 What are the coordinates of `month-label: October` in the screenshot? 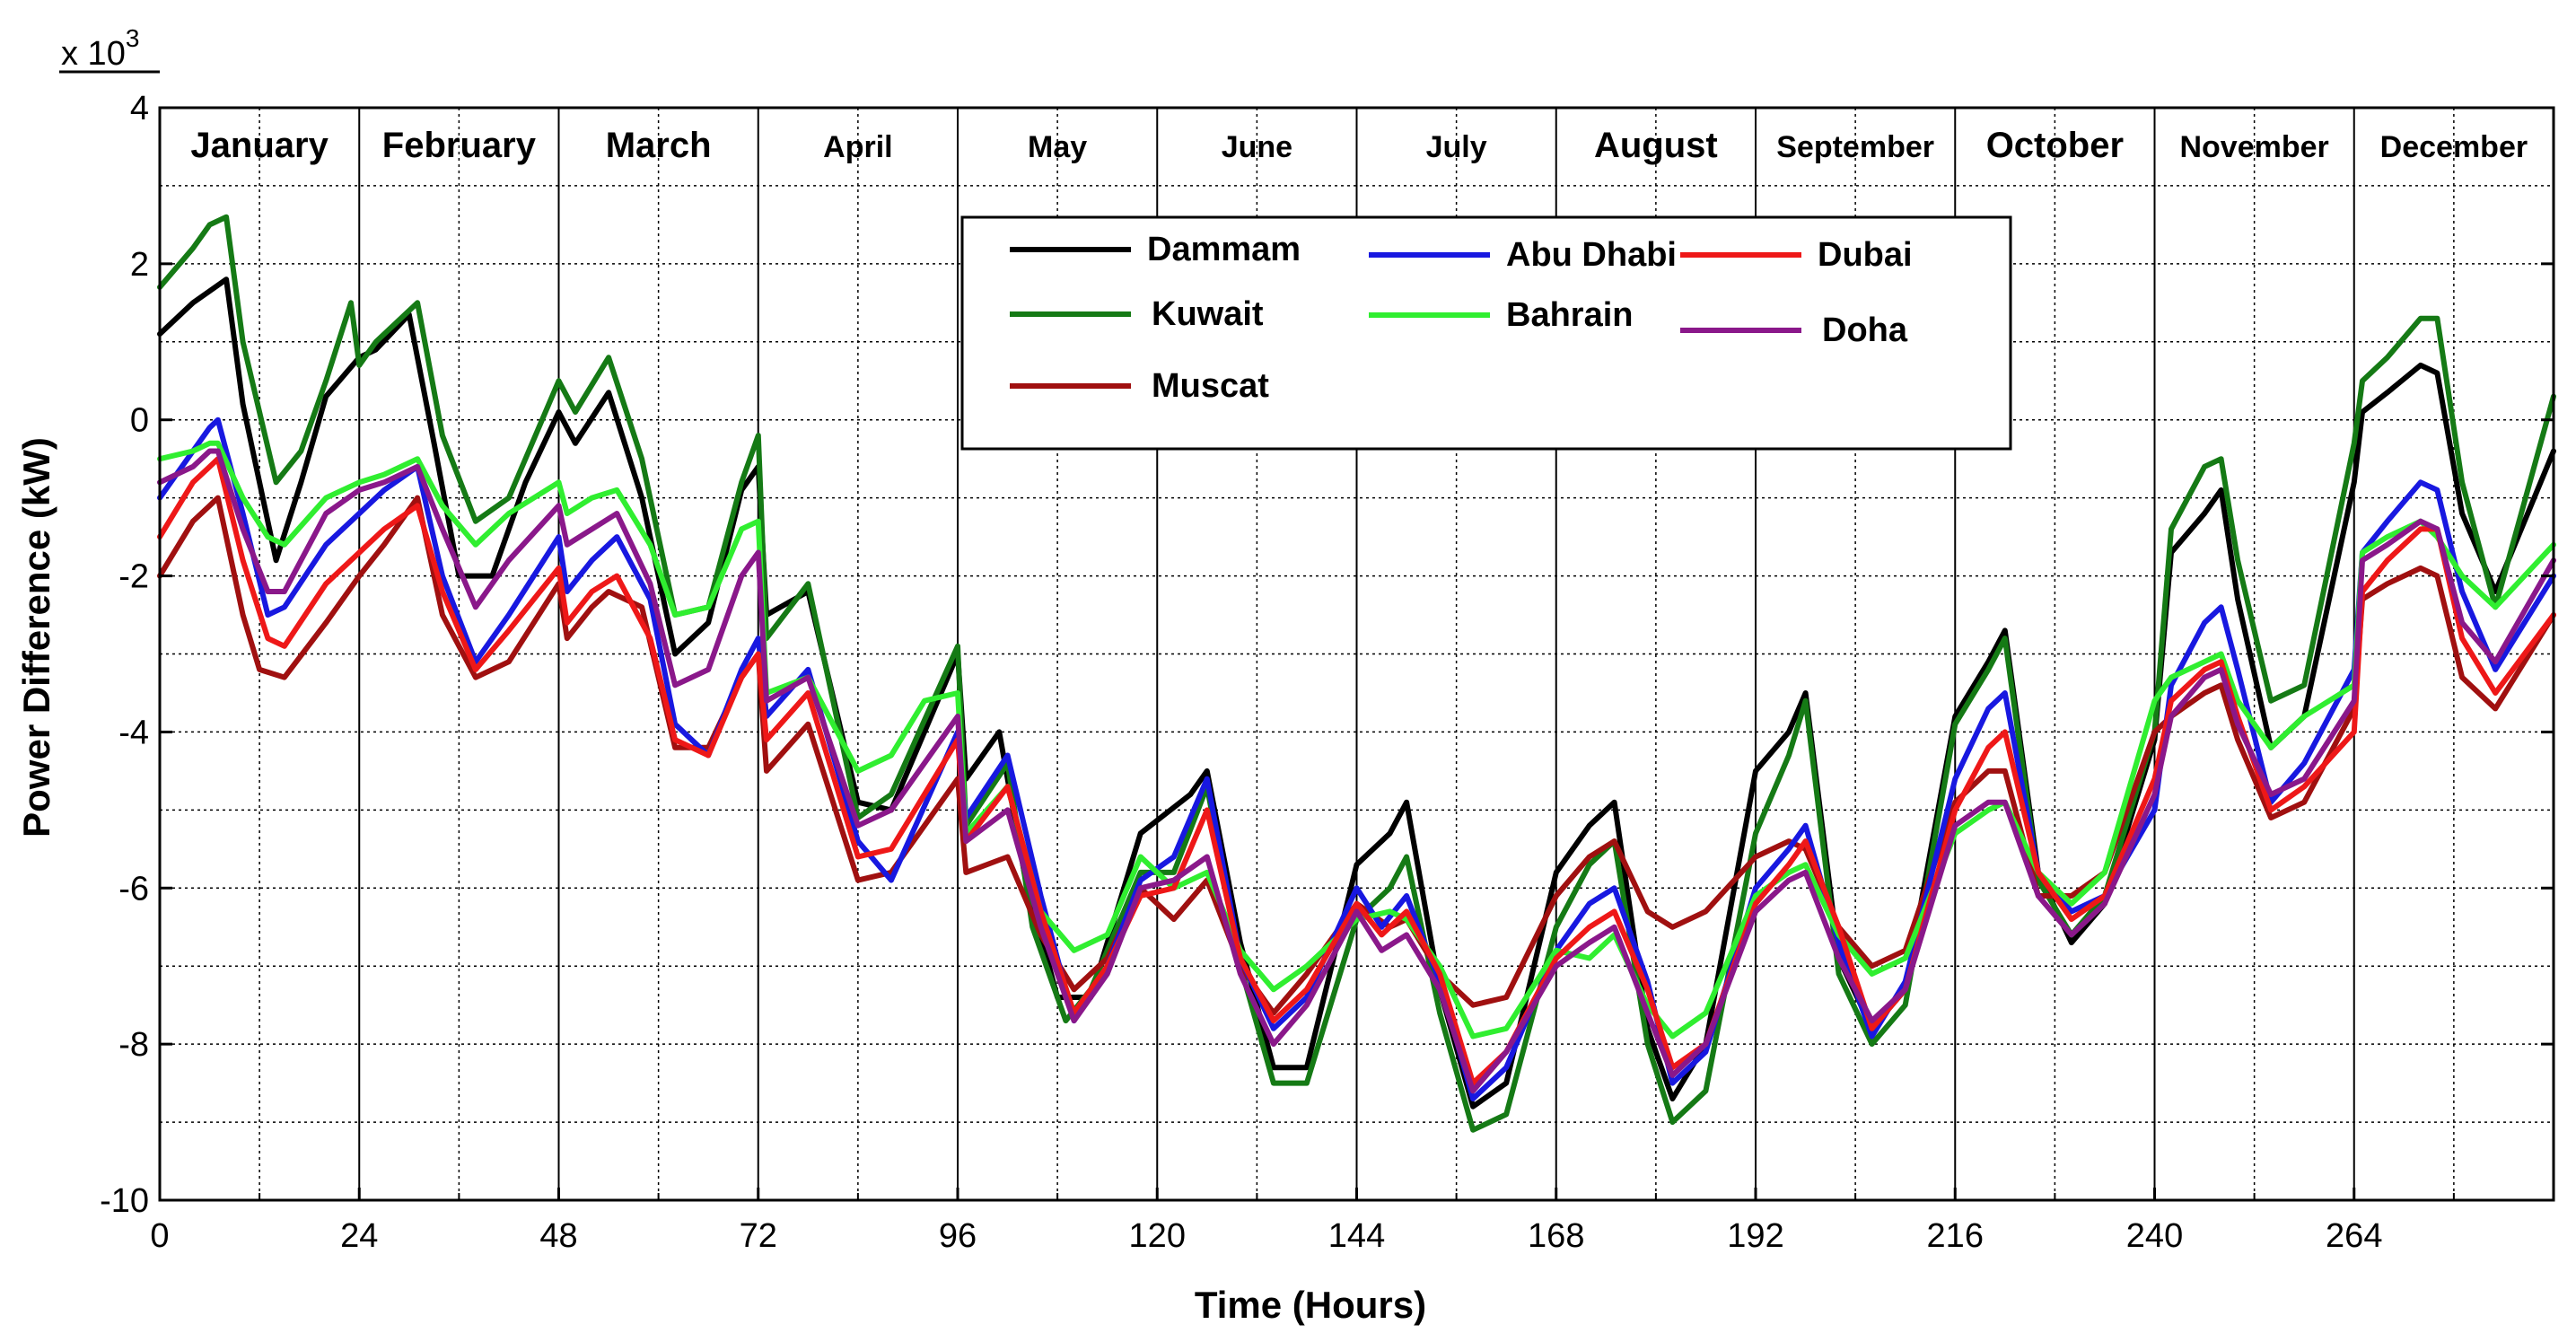 It's located at (2055, 145).